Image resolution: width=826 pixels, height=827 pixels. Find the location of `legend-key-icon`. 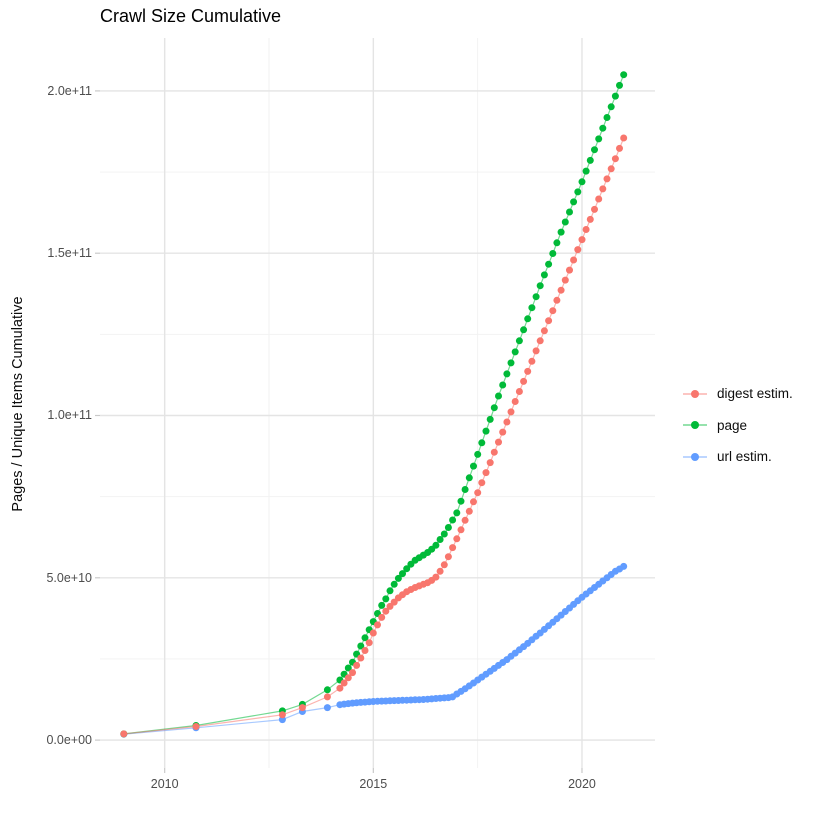

legend-key-icon is located at coordinates (695, 456).